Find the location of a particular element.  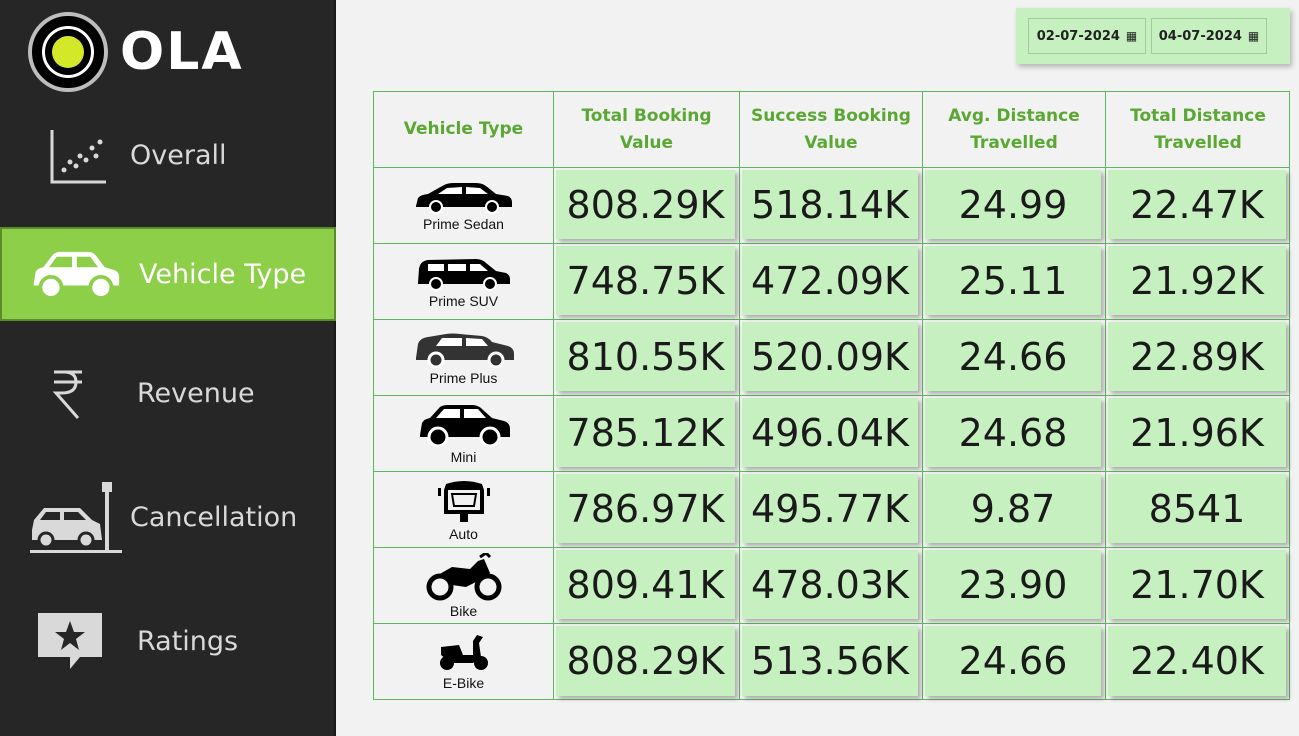

table-cell: 748.75K is located at coordinates (647, 282).